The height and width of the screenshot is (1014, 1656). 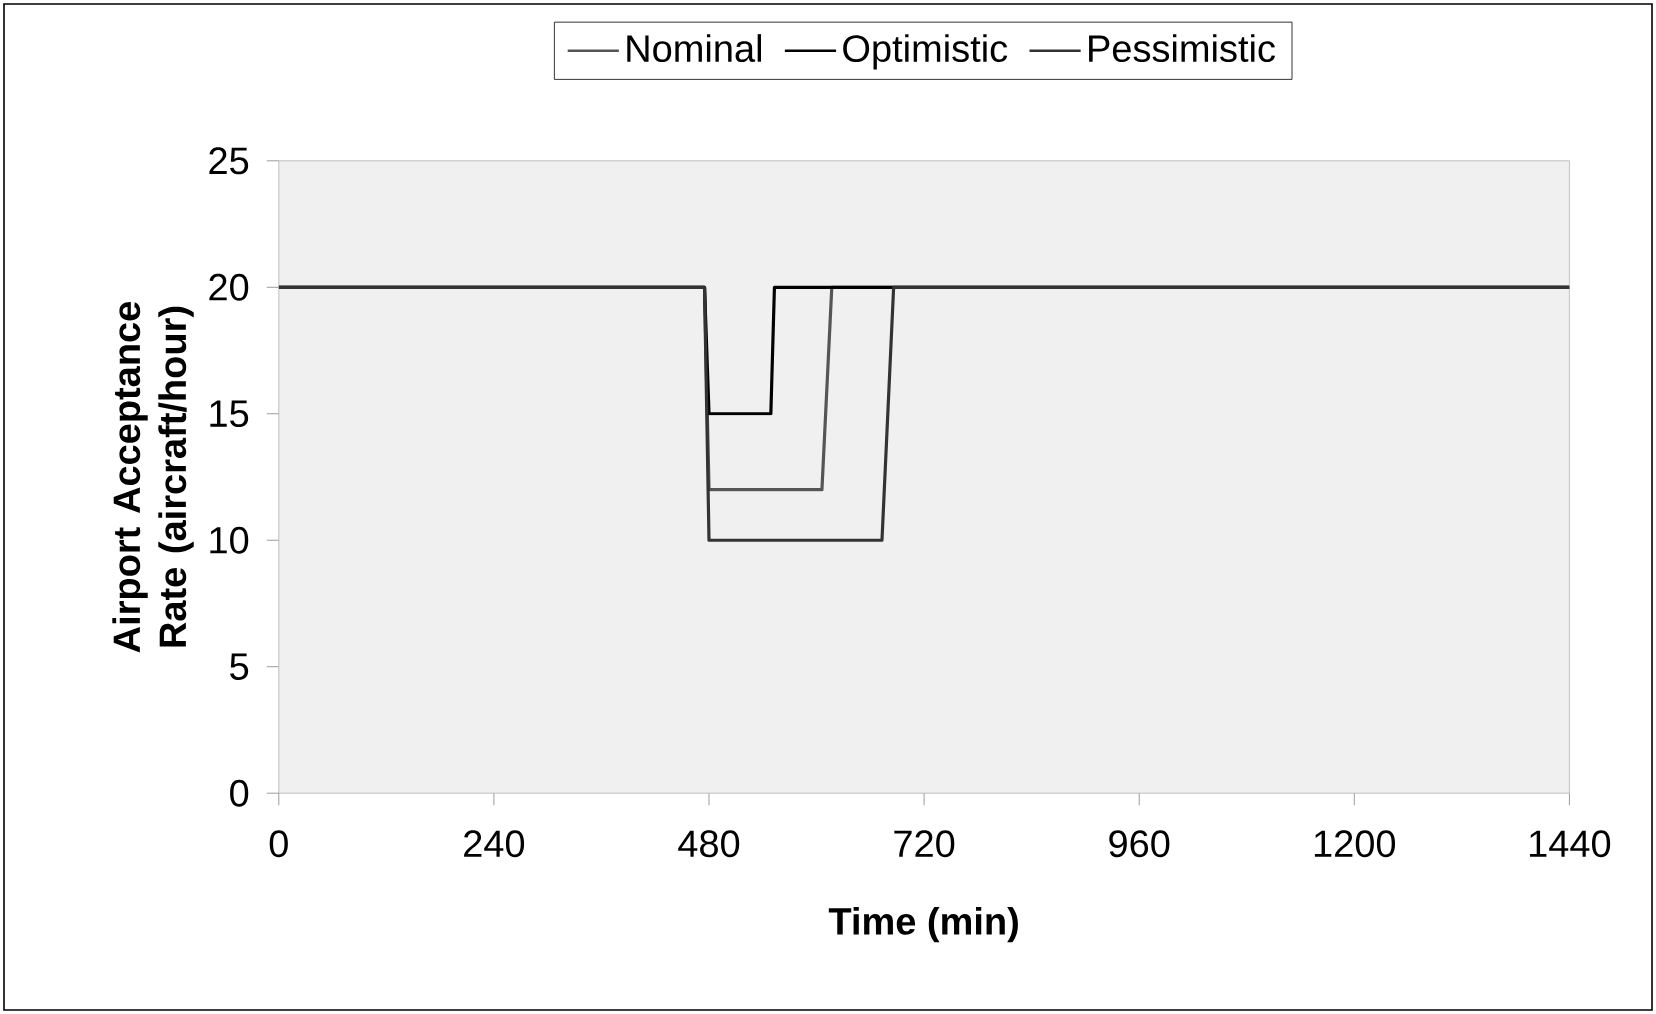 I want to click on y-tick-label: 5, so click(x=239, y=666).